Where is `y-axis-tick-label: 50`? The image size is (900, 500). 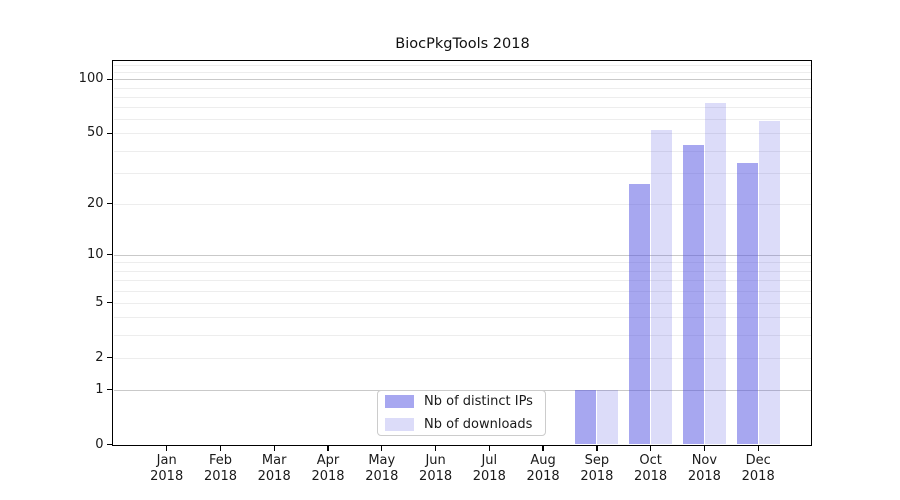 y-axis-tick-label: 50 is located at coordinates (95, 133).